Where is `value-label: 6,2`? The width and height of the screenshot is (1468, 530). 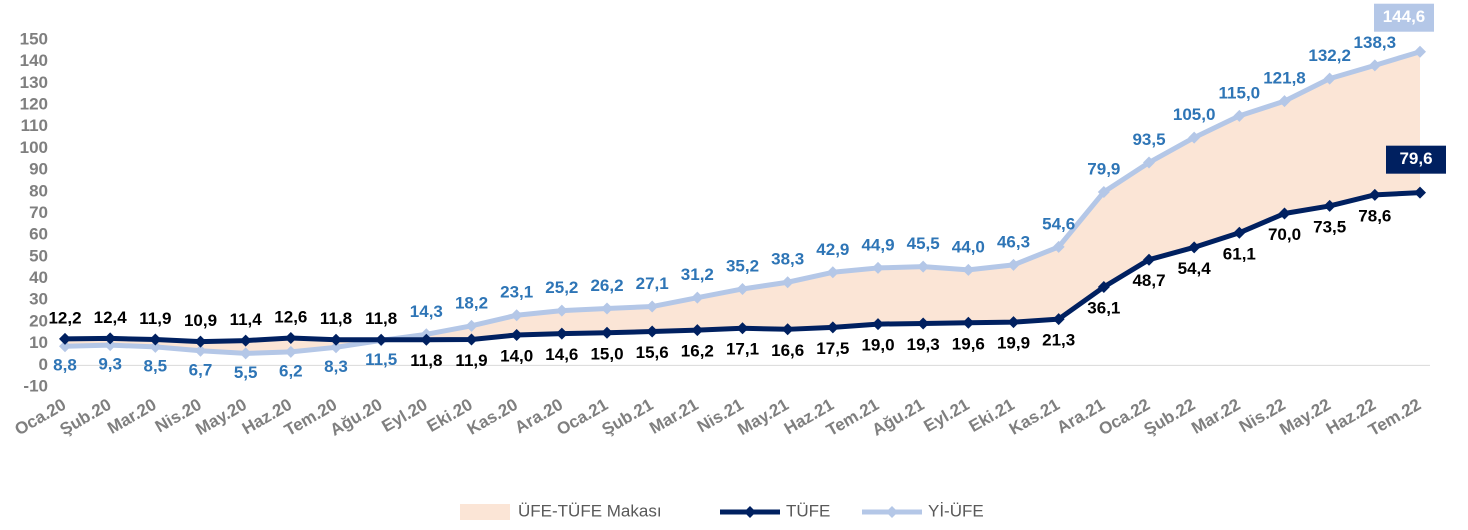 value-label: 6,2 is located at coordinates (291, 370).